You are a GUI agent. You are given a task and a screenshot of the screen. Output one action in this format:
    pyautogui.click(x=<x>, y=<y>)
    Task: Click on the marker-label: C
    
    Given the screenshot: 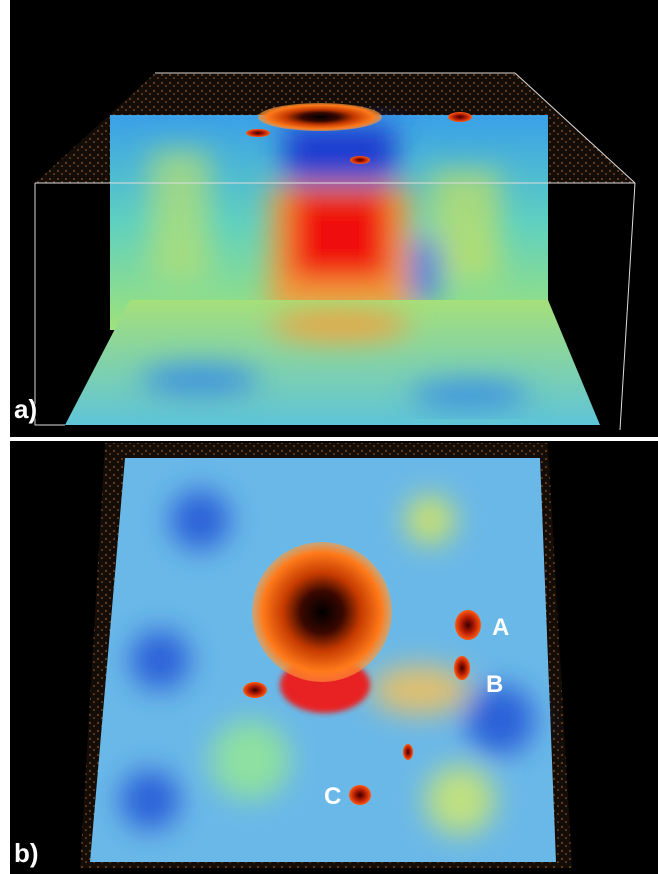 What is the action you would take?
    pyautogui.click(x=332, y=796)
    